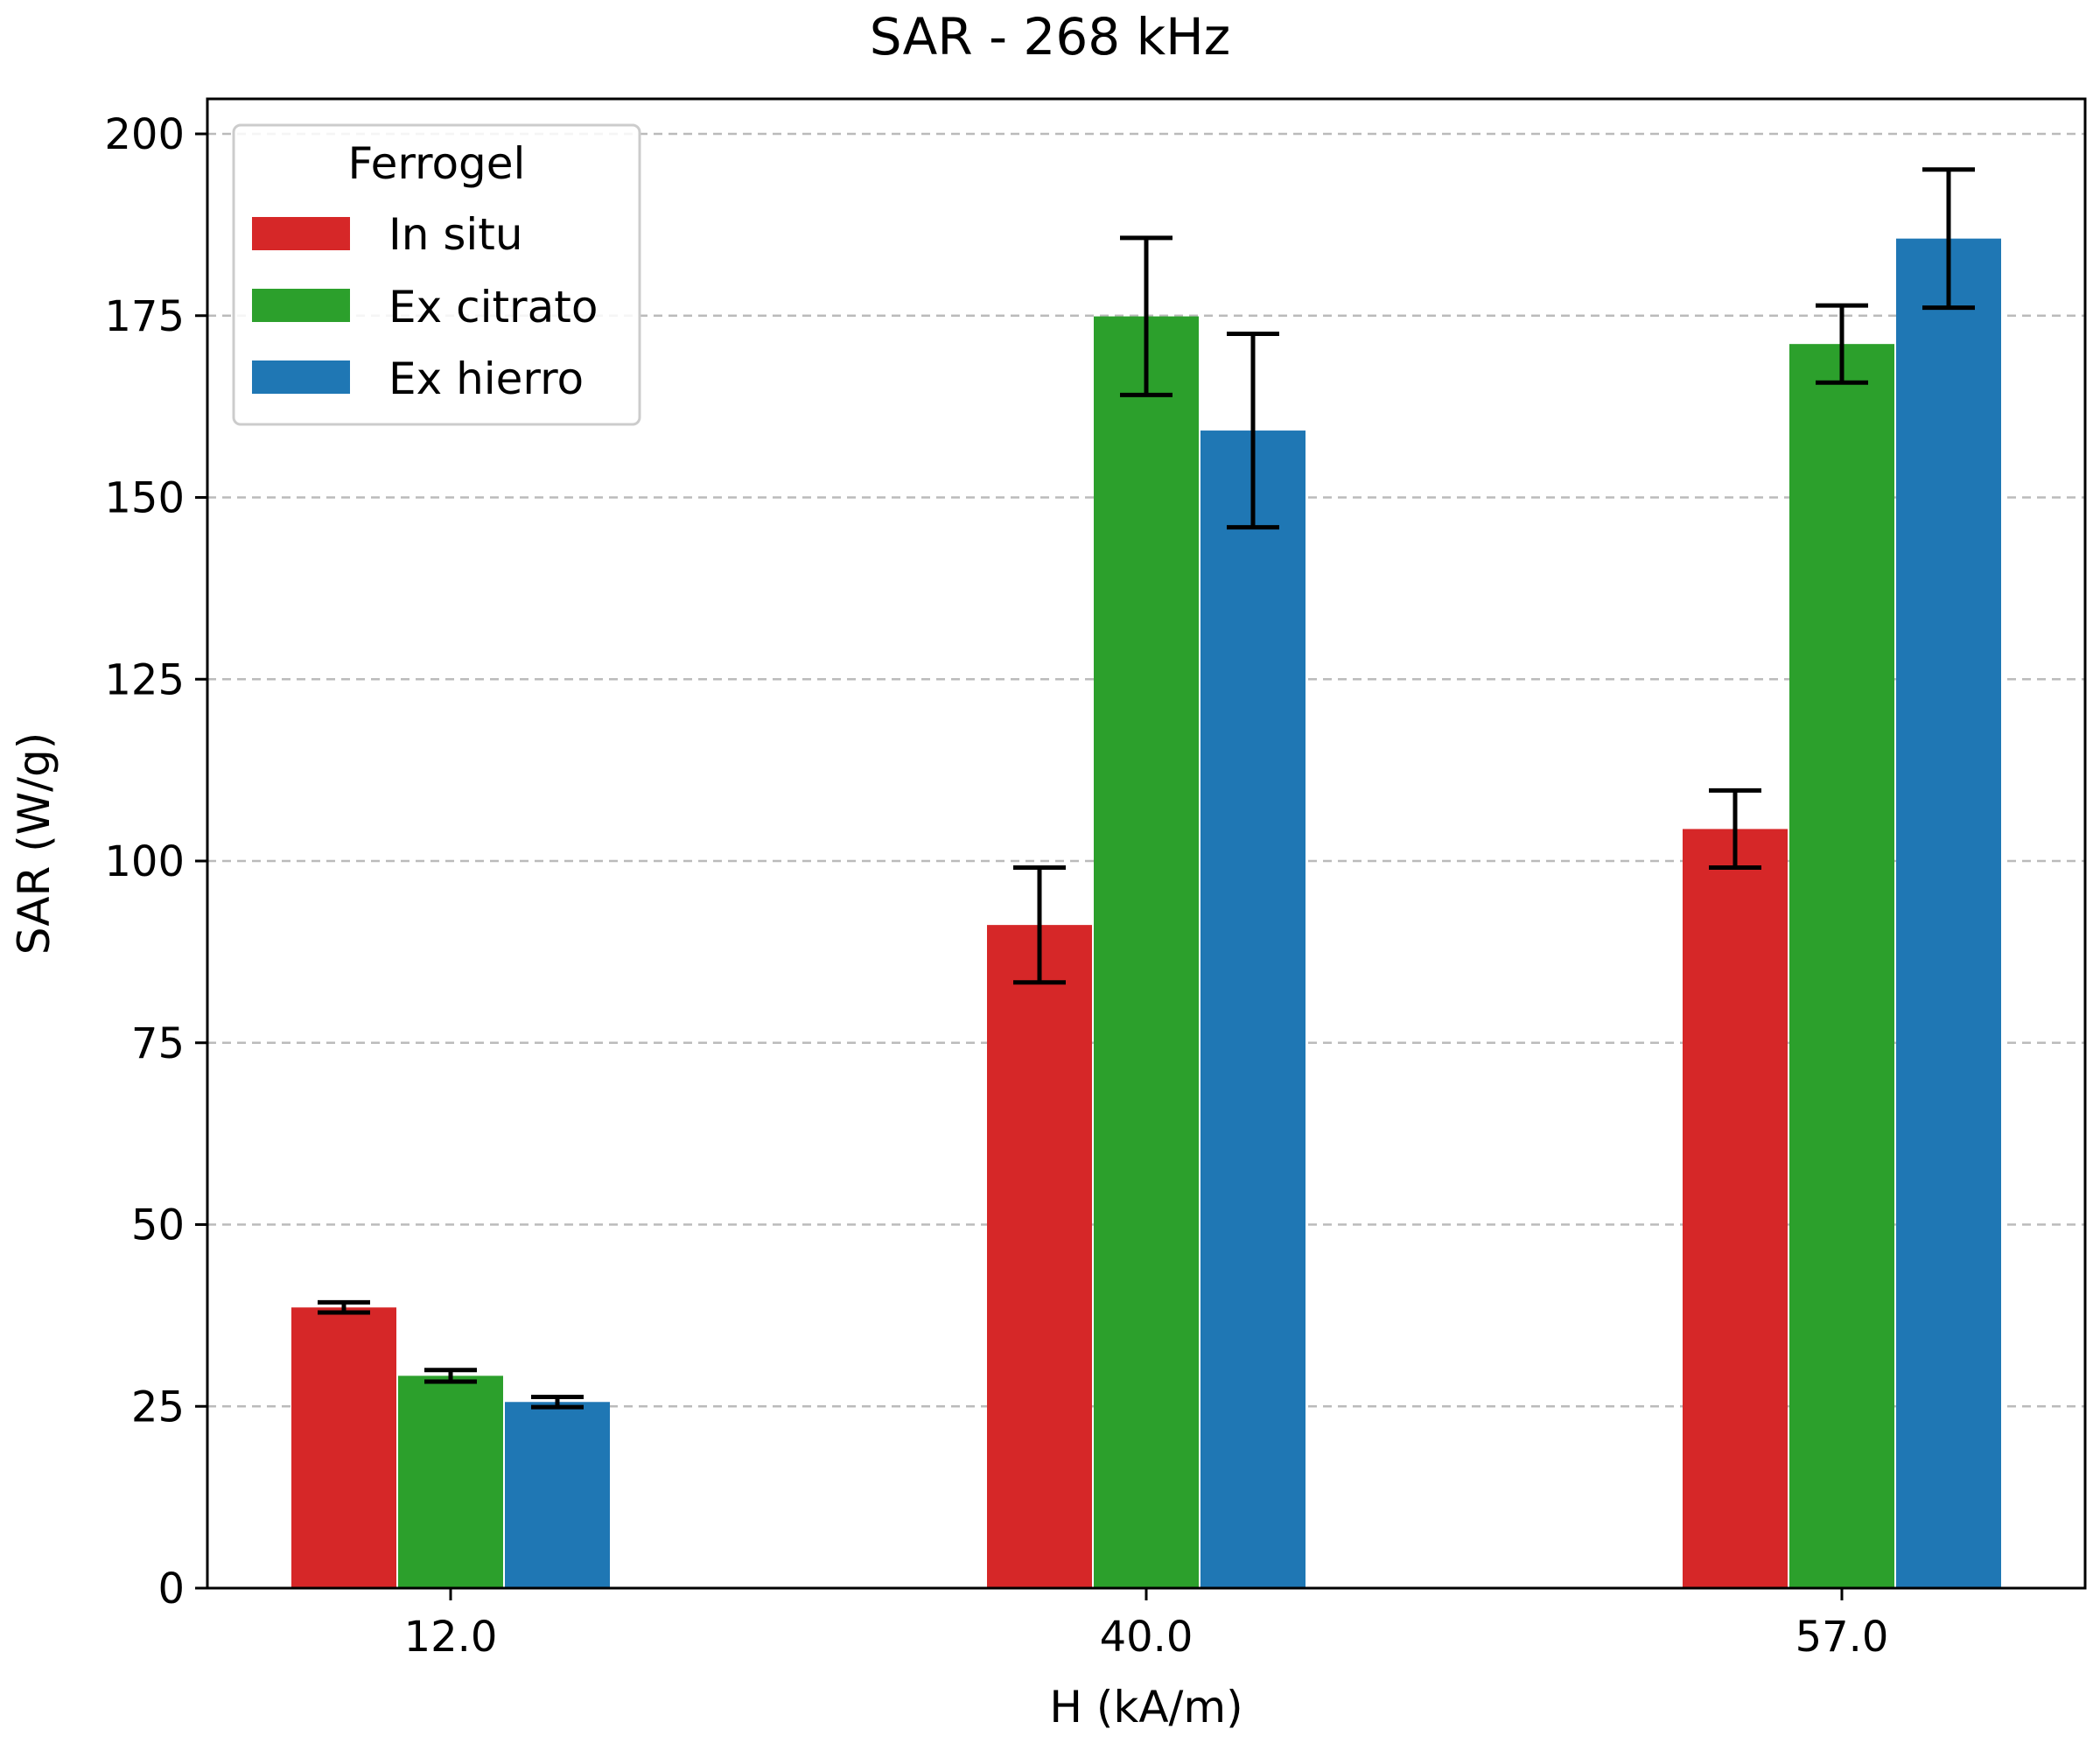 This screenshot has width=2100, height=1750. What do you see at coordinates (301, 233) in the screenshot?
I see `legend-swatch-in-situ` at bounding box center [301, 233].